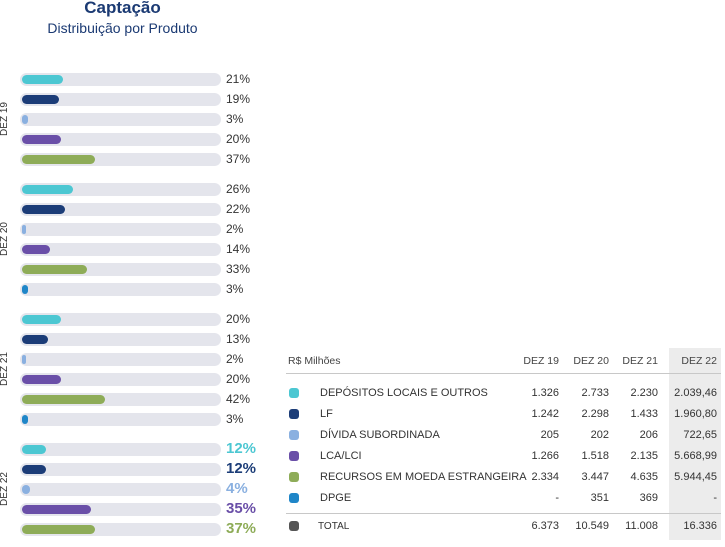  Describe the element at coordinates (644, 393) in the screenshot. I see `cell-value: 2.230` at that location.